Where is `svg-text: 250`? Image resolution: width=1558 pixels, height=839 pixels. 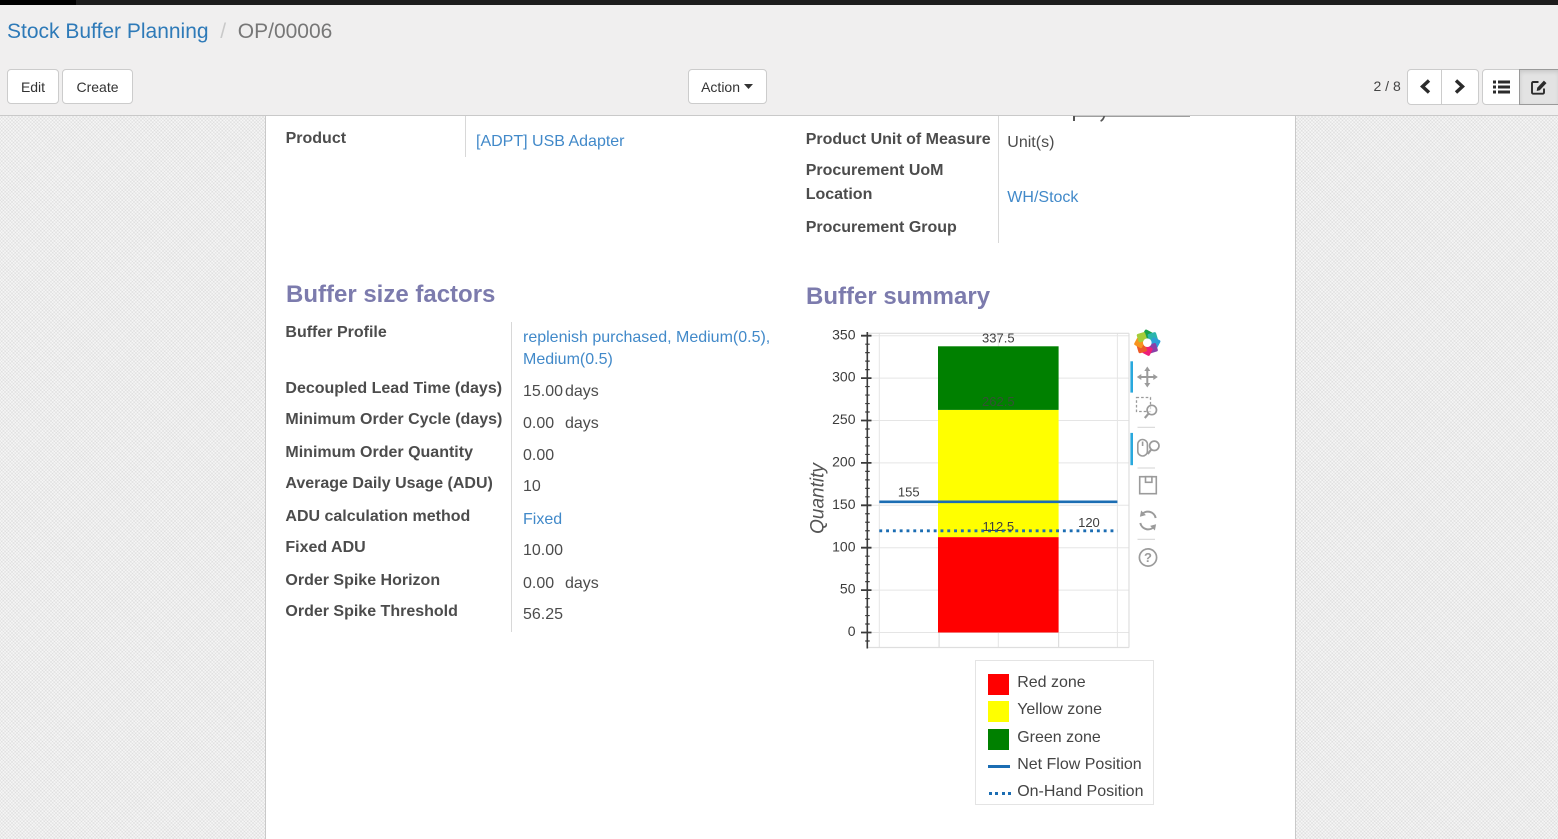 svg-text: 250 is located at coordinates (844, 419).